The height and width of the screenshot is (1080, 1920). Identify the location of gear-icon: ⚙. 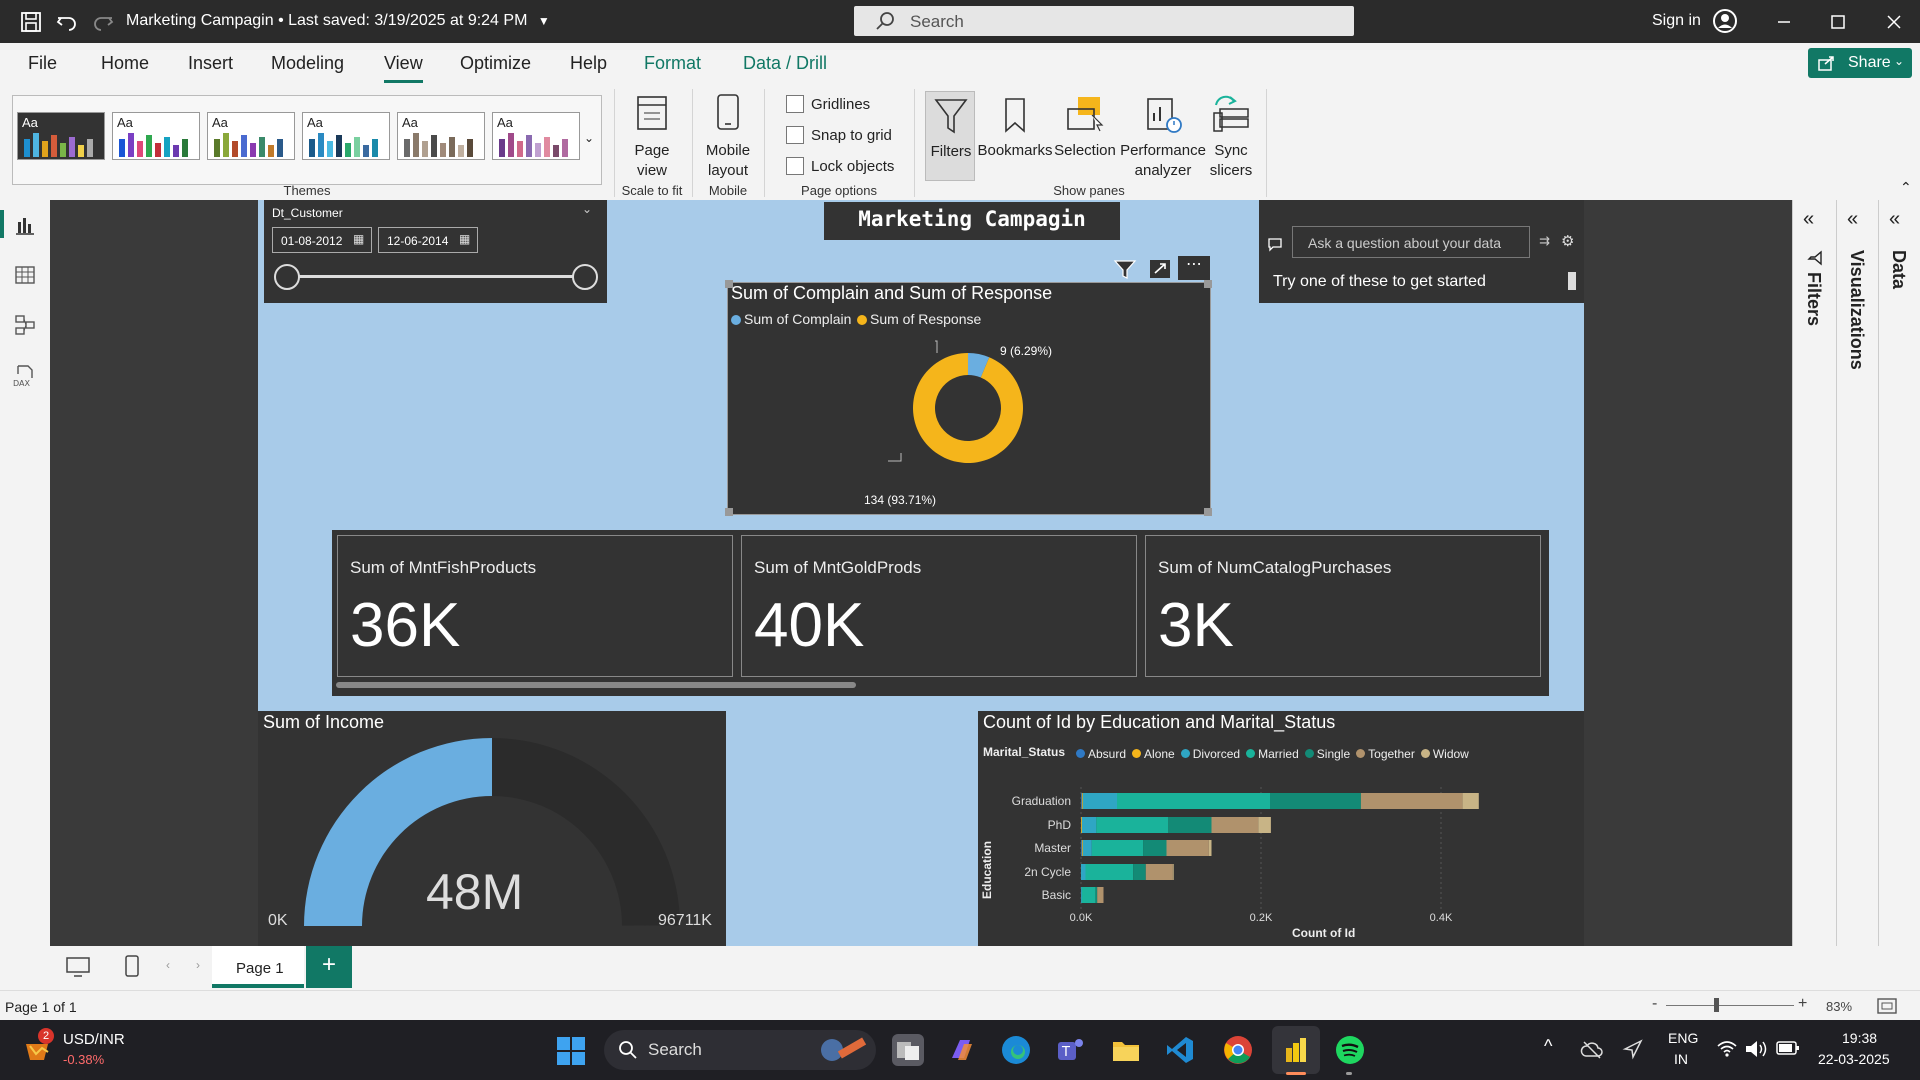
(1568, 241).